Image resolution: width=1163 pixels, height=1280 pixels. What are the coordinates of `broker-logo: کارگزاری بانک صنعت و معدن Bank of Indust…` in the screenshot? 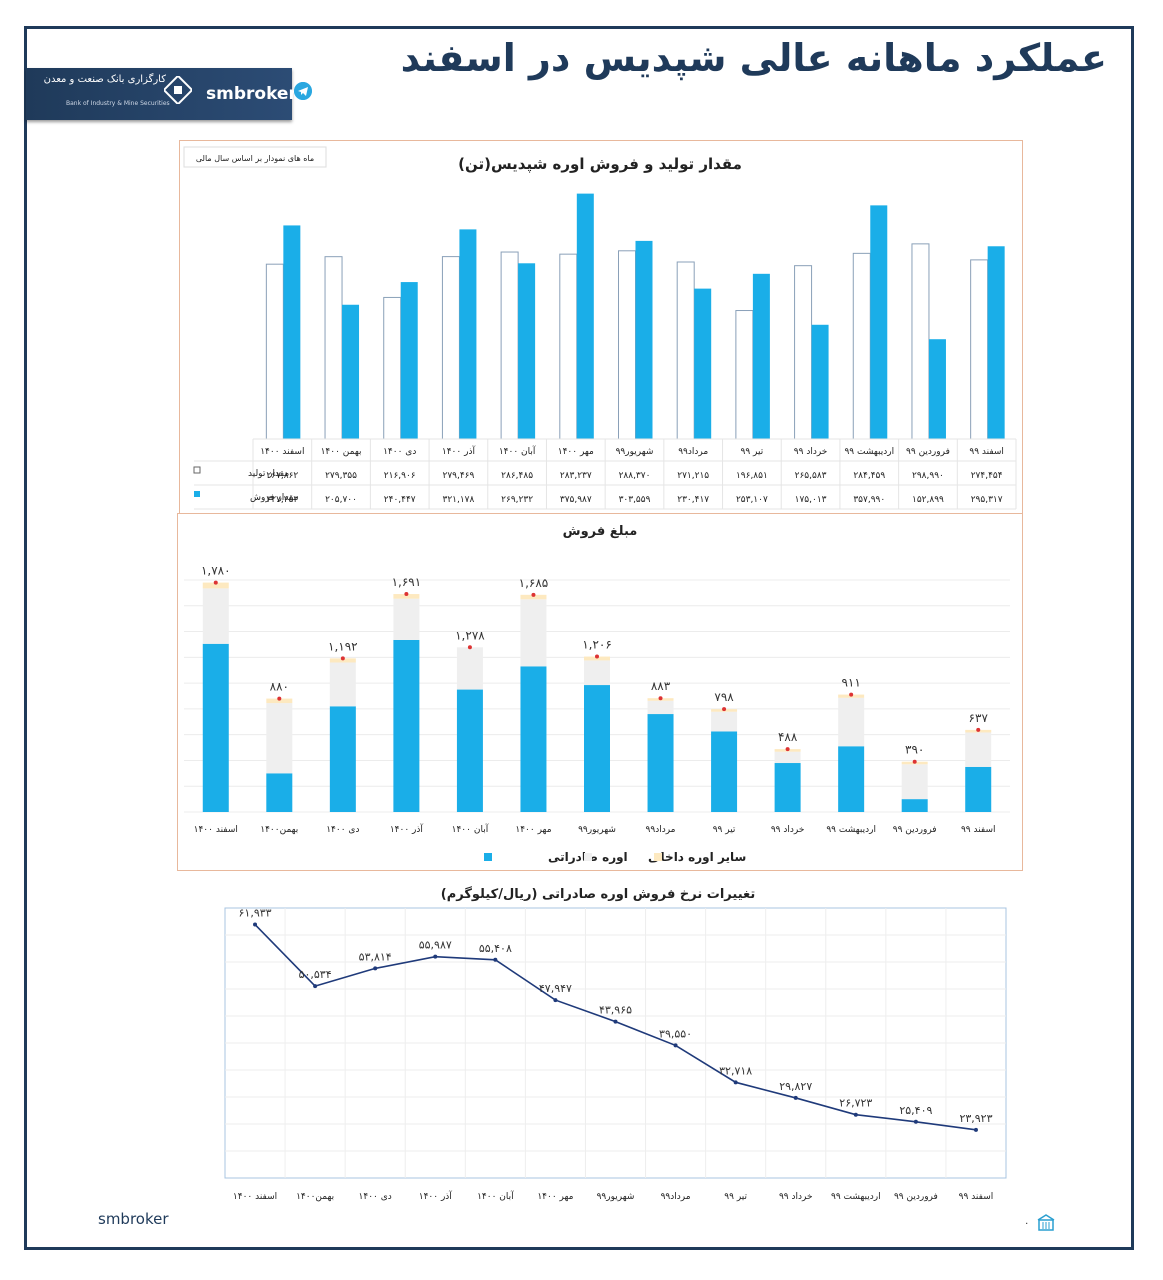 It's located at (169, 94).